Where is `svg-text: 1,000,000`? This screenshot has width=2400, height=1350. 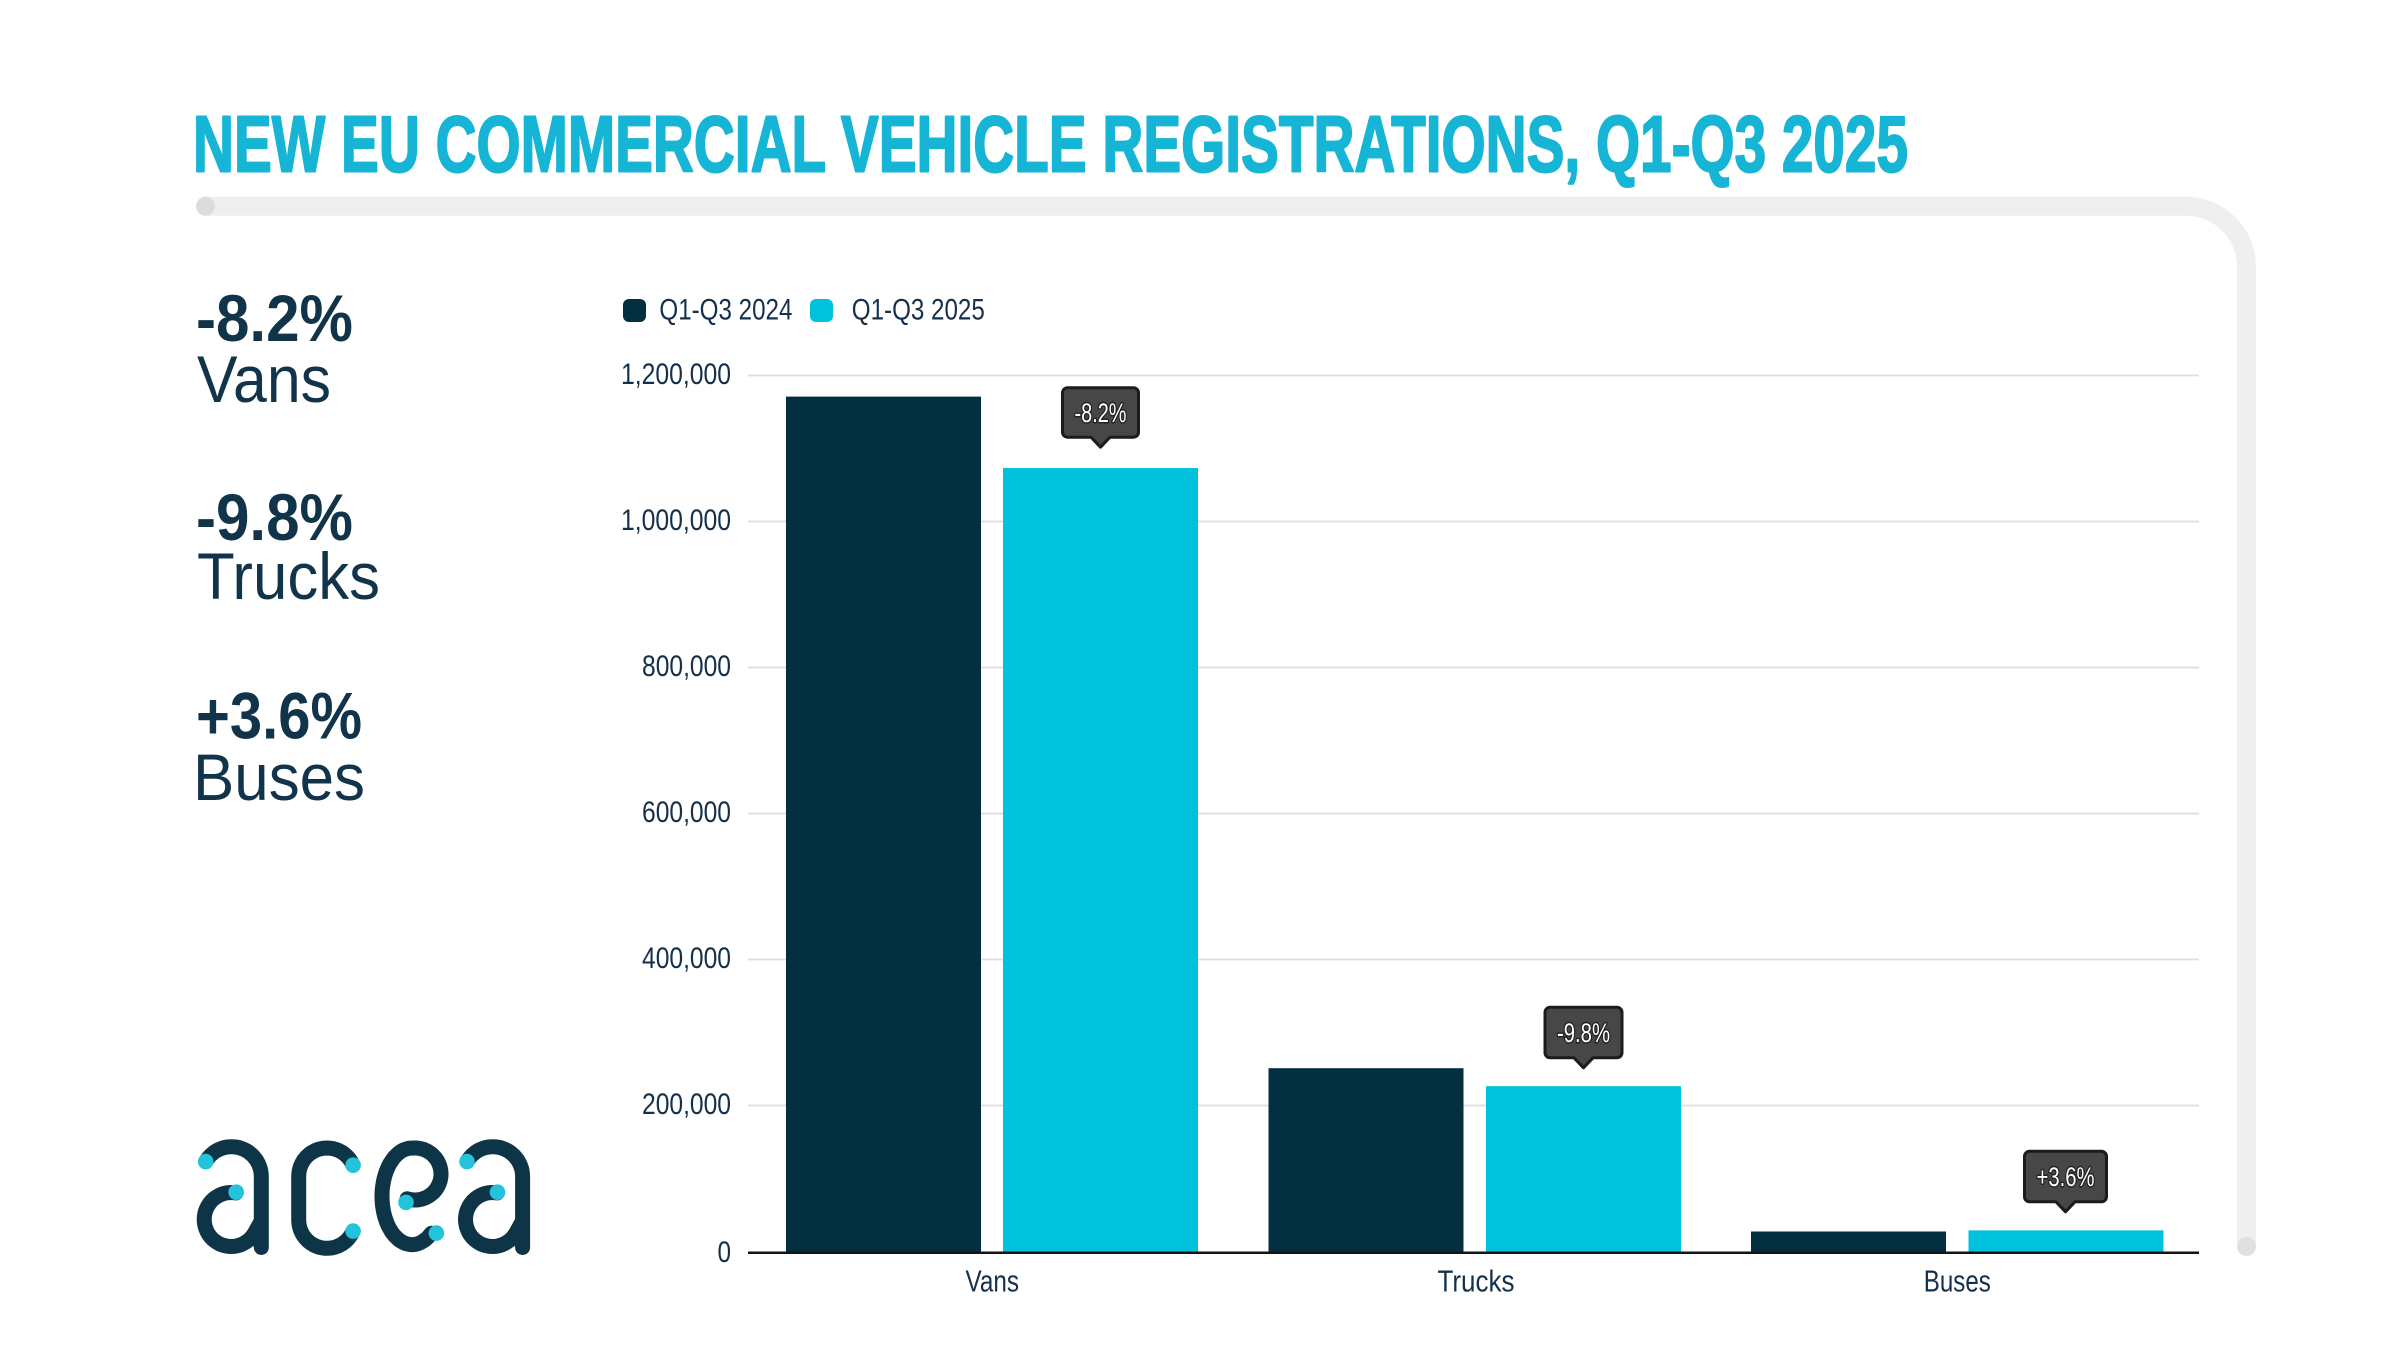
svg-text: 1,000,000 is located at coordinates (676, 520).